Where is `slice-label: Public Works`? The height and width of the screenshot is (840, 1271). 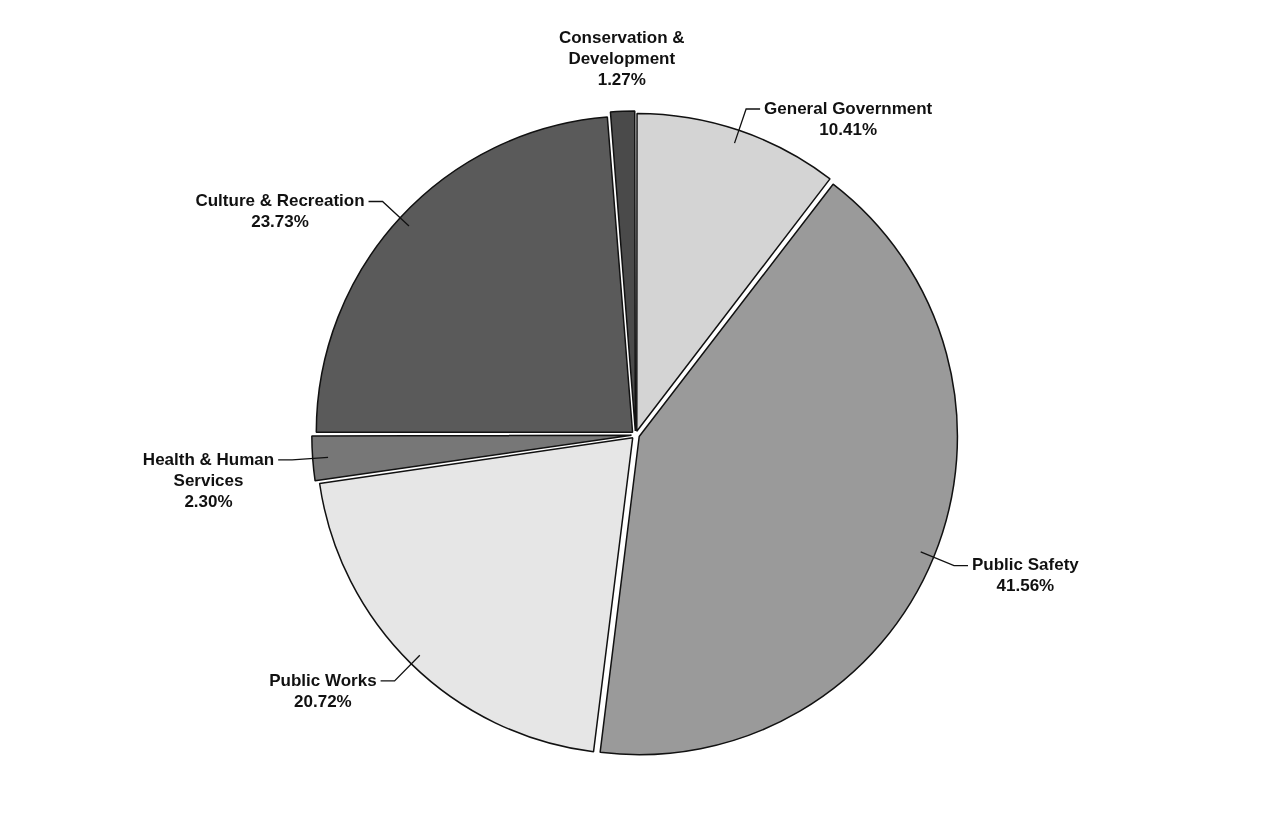 slice-label: Public Works is located at coordinates (323, 680).